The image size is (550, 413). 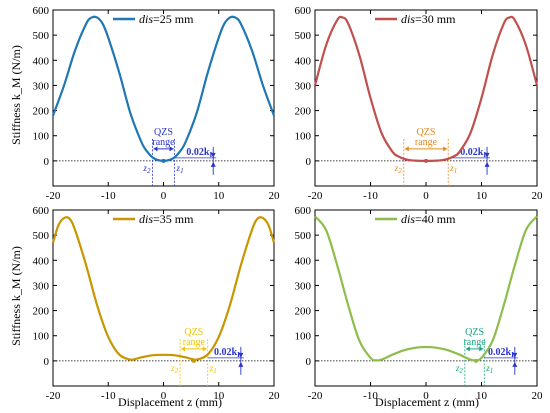 I want to click on y-axis-label-top-text: Stiffness k_M (N/m), so click(x=16, y=95).